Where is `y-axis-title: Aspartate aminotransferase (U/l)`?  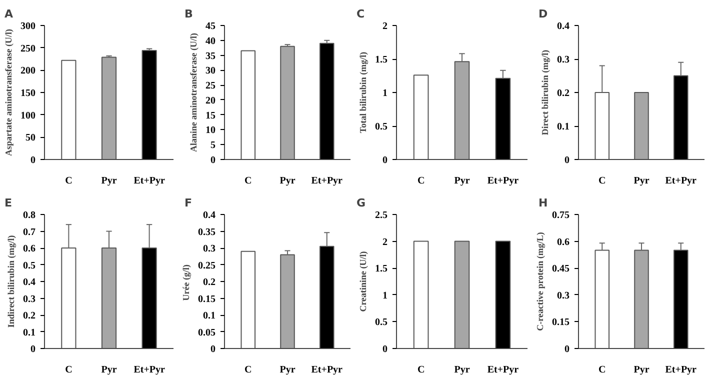
y-axis-title: Aspartate aminotransferase (U/l) is located at coordinates (9, 92).